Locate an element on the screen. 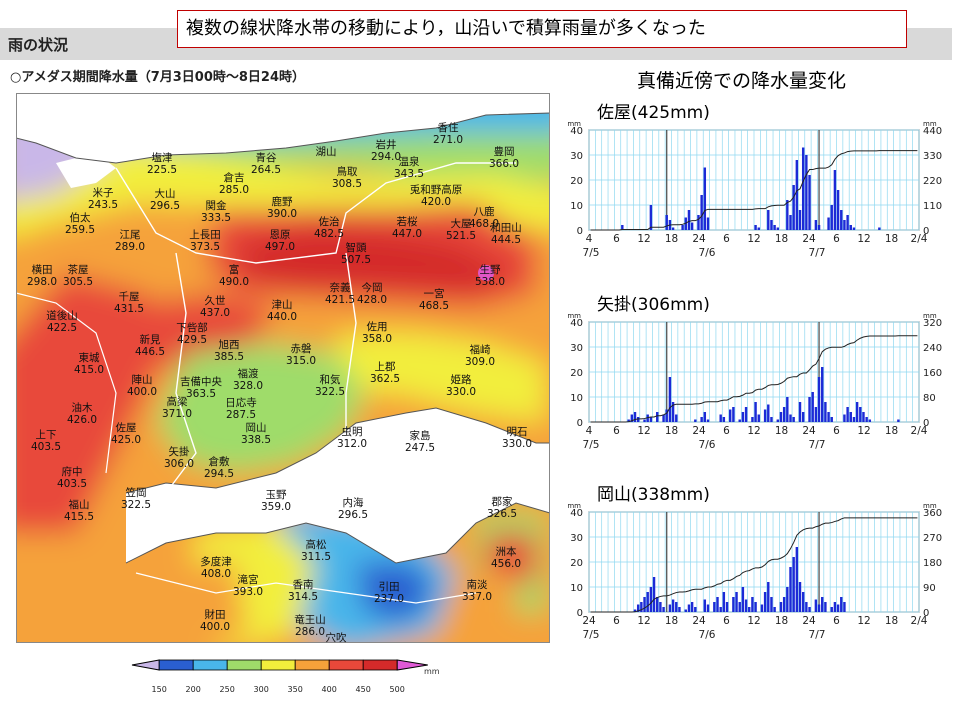 The height and width of the screenshot is (720, 960). cumulative-line is located at coordinates (754, 379).